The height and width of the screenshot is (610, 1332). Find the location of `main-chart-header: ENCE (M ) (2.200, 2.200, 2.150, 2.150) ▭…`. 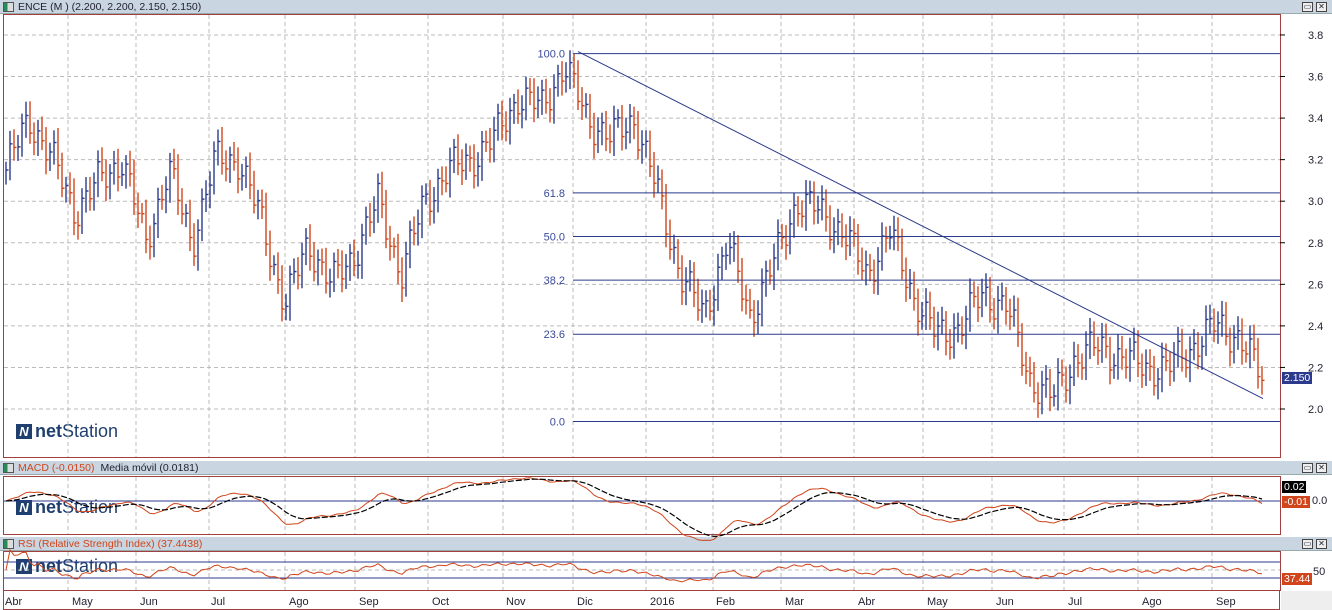

main-chart-header: ENCE (M ) (2.200, 2.200, 2.150, 2.150) ▭… is located at coordinates (666, 7).